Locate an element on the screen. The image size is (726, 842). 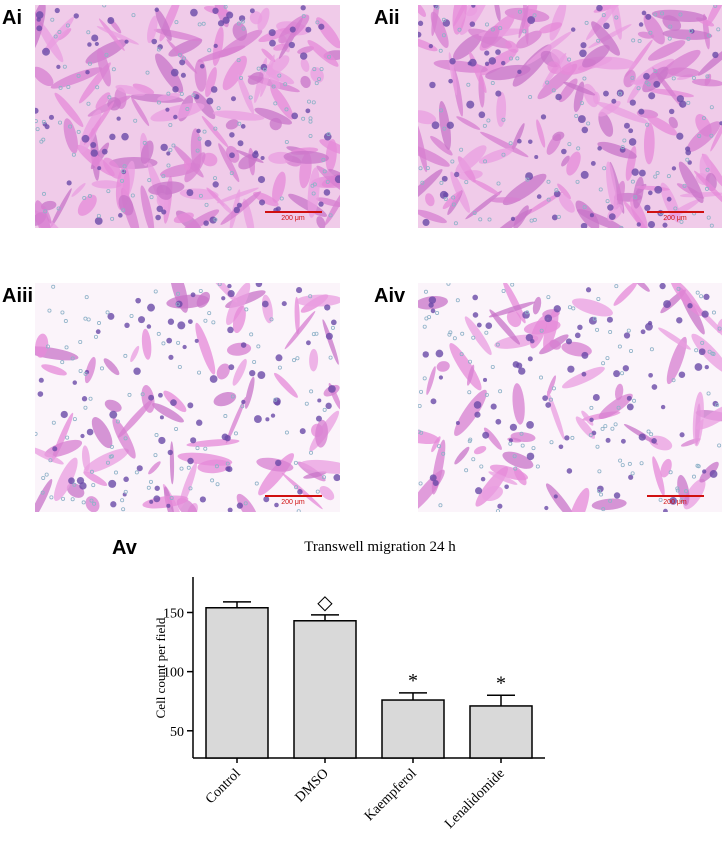
micrograph is located at coordinates (187, 116).